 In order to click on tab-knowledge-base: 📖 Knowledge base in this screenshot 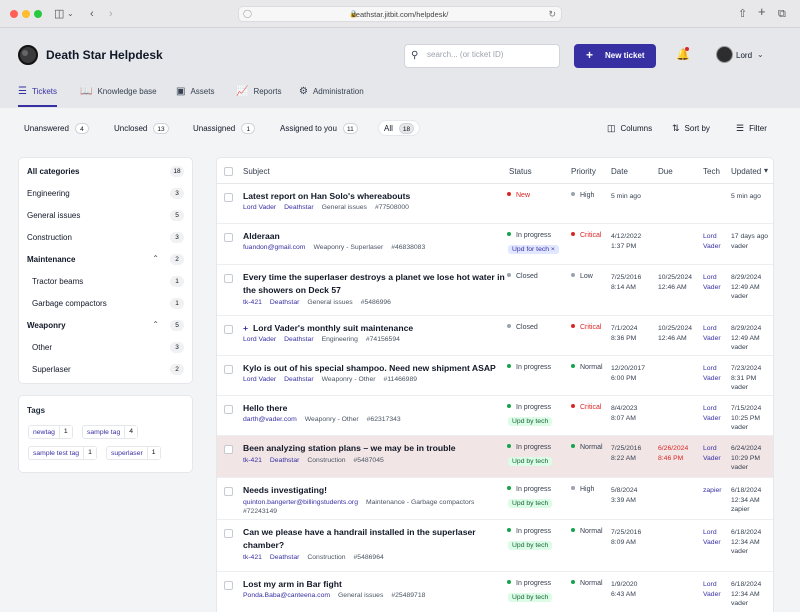, I will do `click(118, 97)`.